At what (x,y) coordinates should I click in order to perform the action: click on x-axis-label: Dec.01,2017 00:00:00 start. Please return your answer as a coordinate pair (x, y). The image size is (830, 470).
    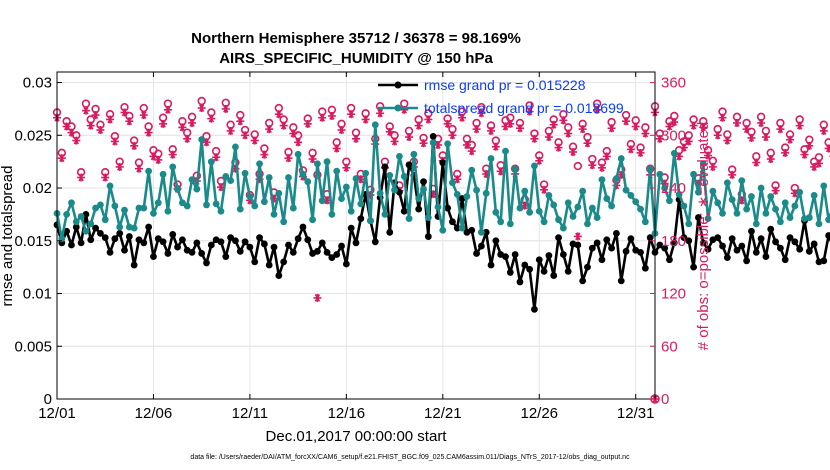
    Looking at the image, I should click on (357, 436).